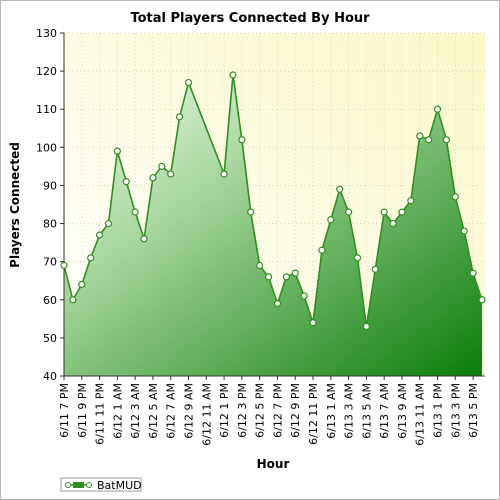  Describe the element at coordinates (50, 262) in the screenshot. I see `y-tick-label: 70` at that location.